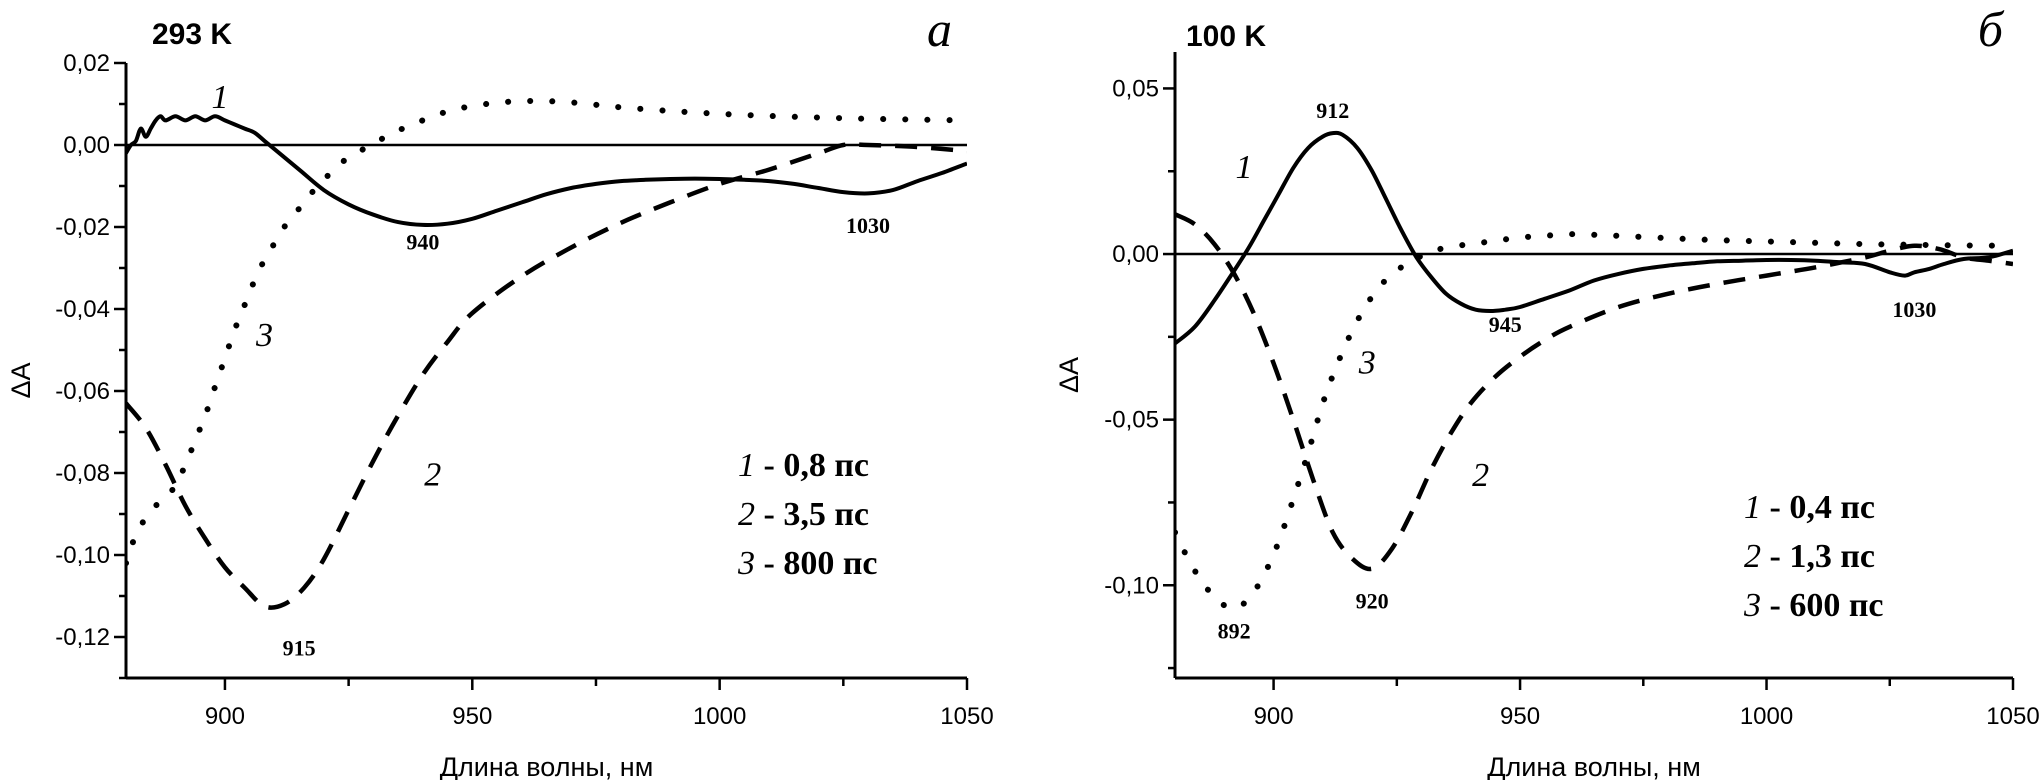  What do you see at coordinates (82, 473) in the screenshot?
I see `y-tick-label: -0,08` at bounding box center [82, 473].